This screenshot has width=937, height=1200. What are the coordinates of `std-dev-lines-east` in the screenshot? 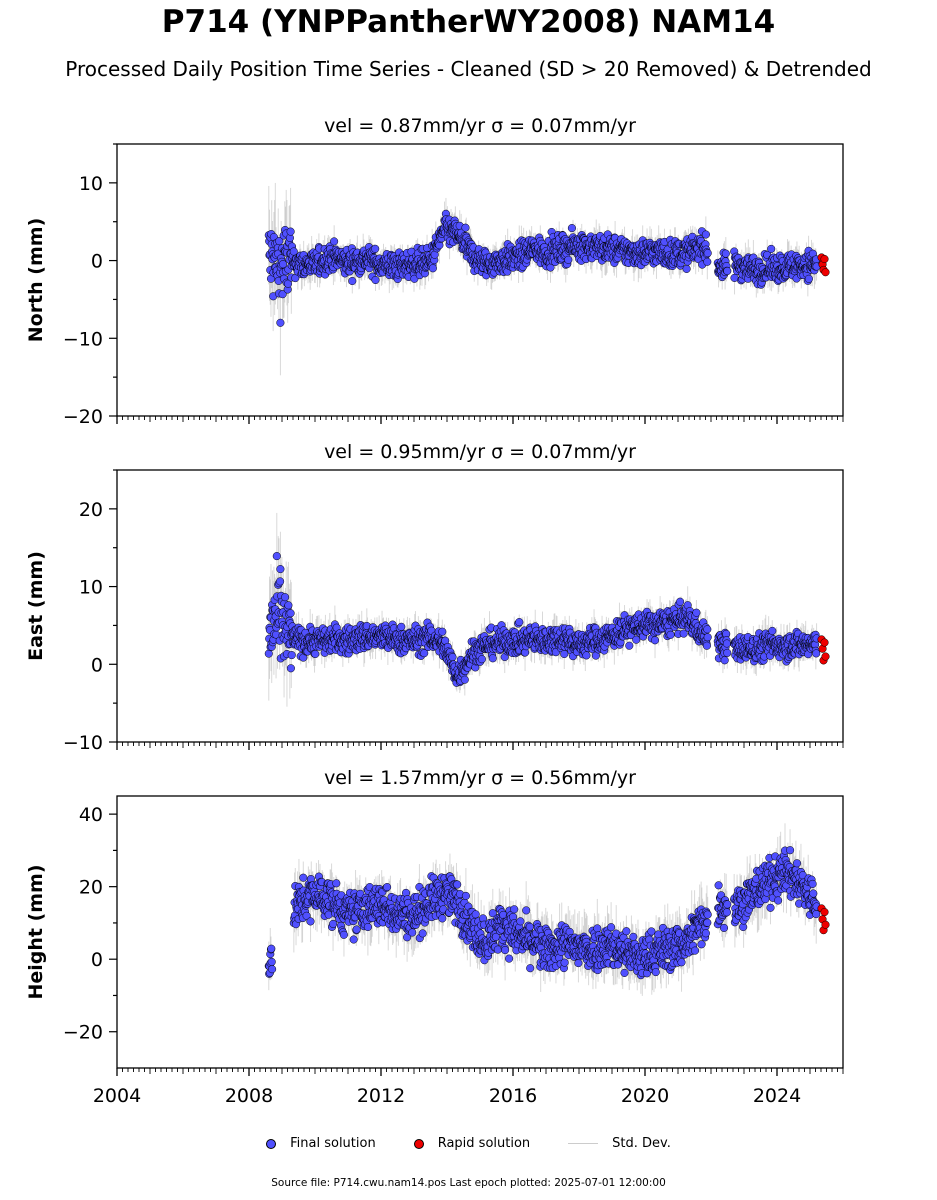 It's located at (543, 609).